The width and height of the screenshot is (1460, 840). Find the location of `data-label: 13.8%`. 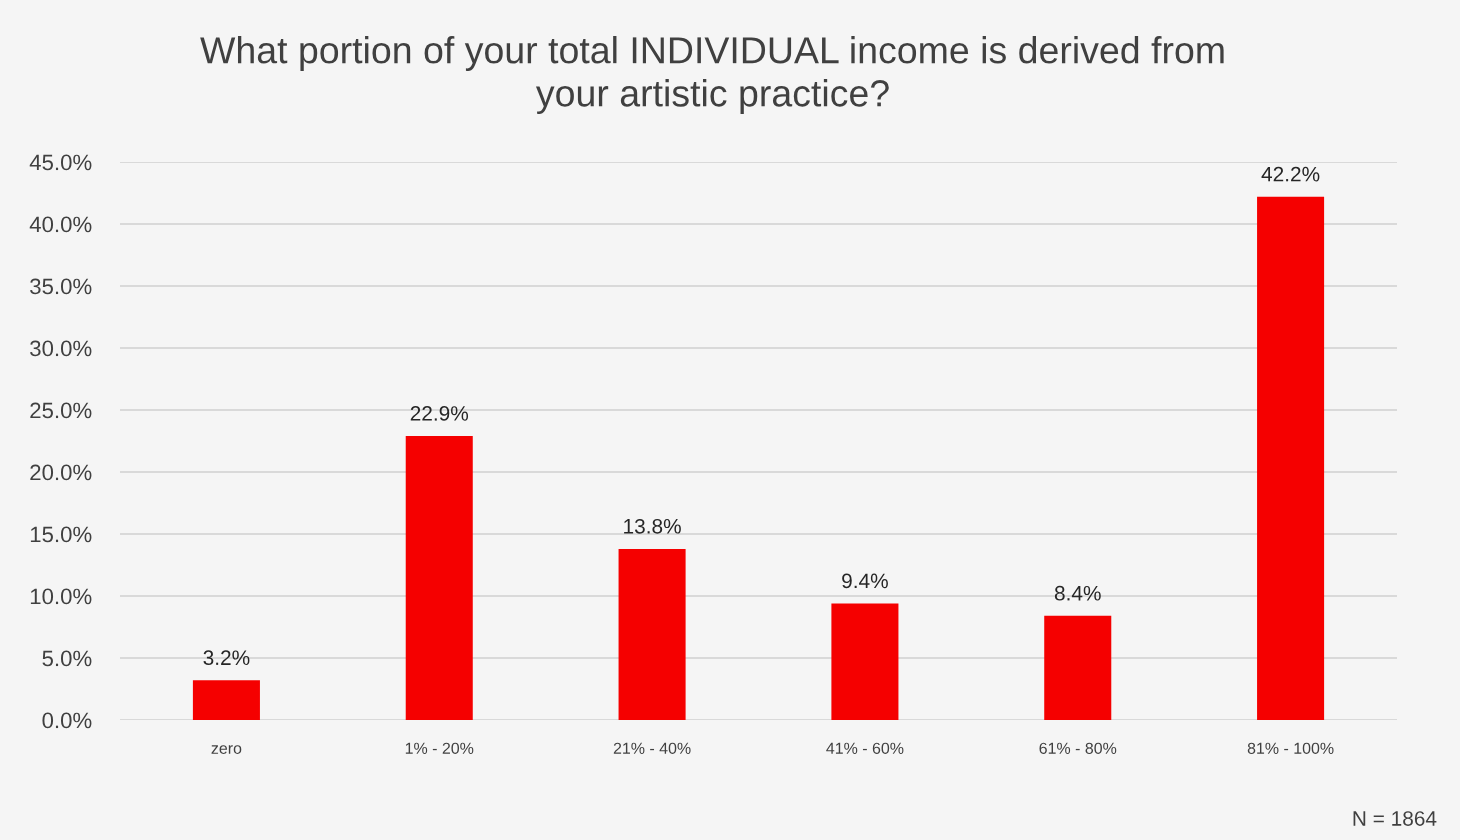

data-label: 13.8% is located at coordinates (652, 526).